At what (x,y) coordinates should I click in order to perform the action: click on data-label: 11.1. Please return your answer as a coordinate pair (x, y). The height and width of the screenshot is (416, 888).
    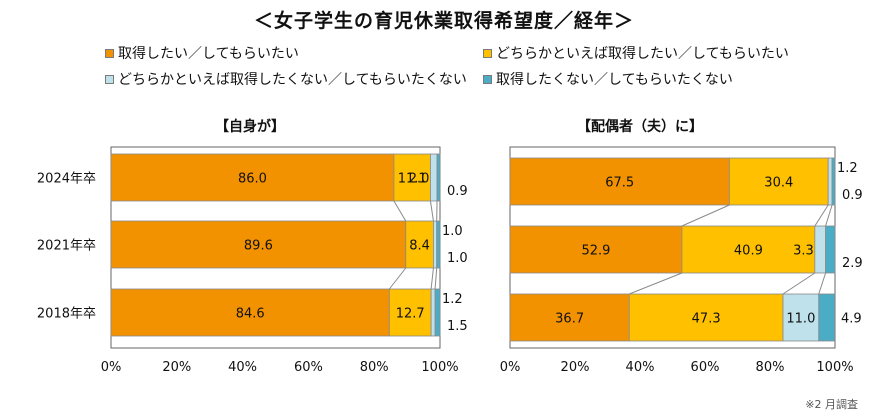
    Looking at the image, I should click on (412, 179).